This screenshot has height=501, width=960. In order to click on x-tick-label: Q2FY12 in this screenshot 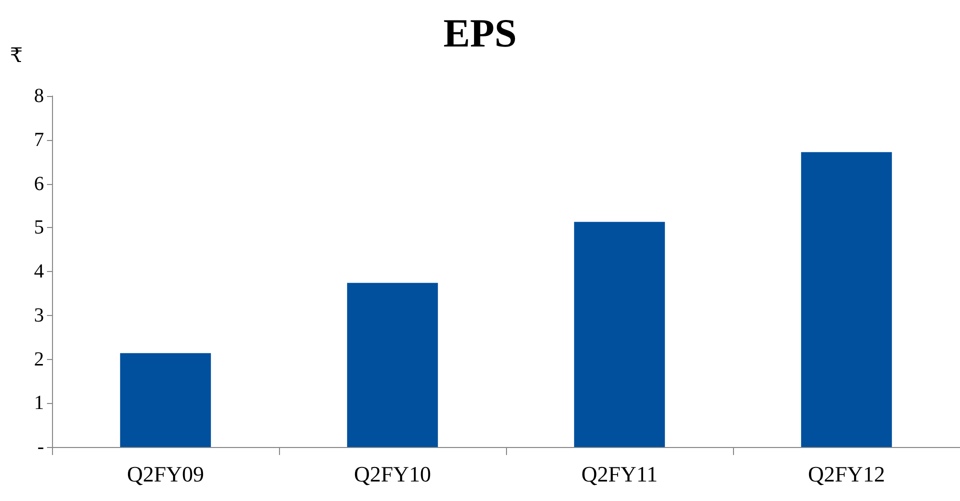, I will do `click(847, 474)`.